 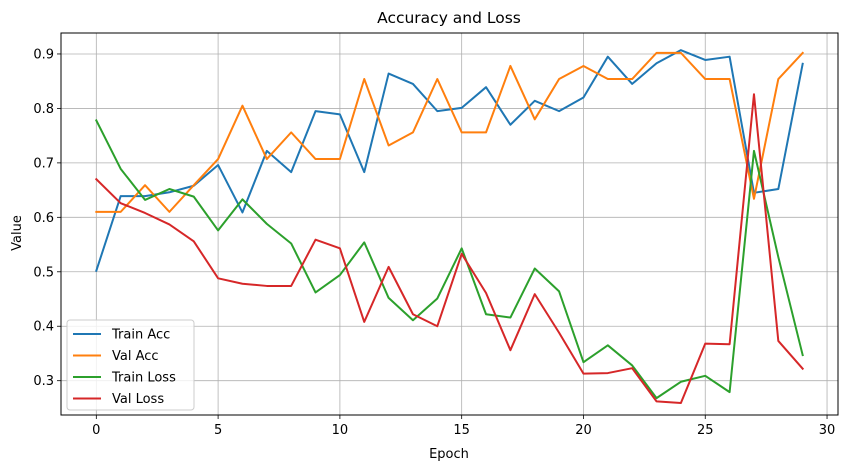 What do you see at coordinates (43, 163) in the screenshot?
I see `y-tick-label: 0.7` at bounding box center [43, 163].